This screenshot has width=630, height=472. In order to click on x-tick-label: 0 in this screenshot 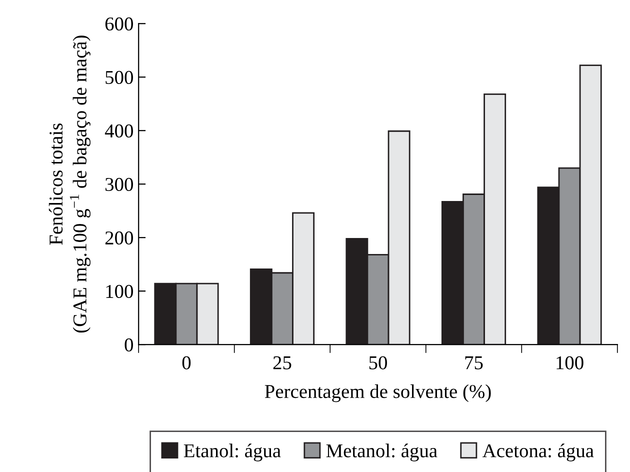, I will do `click(186, 363)`.